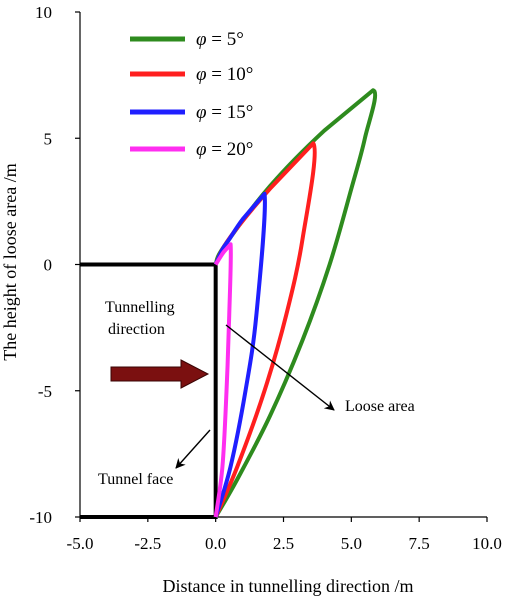 The height and width of the screenshot is (603, 505). What do you see at coordinates (419, 543) in the screenshot?
I see `x-tick-label: 7.5` at bounding box center [419, 543].